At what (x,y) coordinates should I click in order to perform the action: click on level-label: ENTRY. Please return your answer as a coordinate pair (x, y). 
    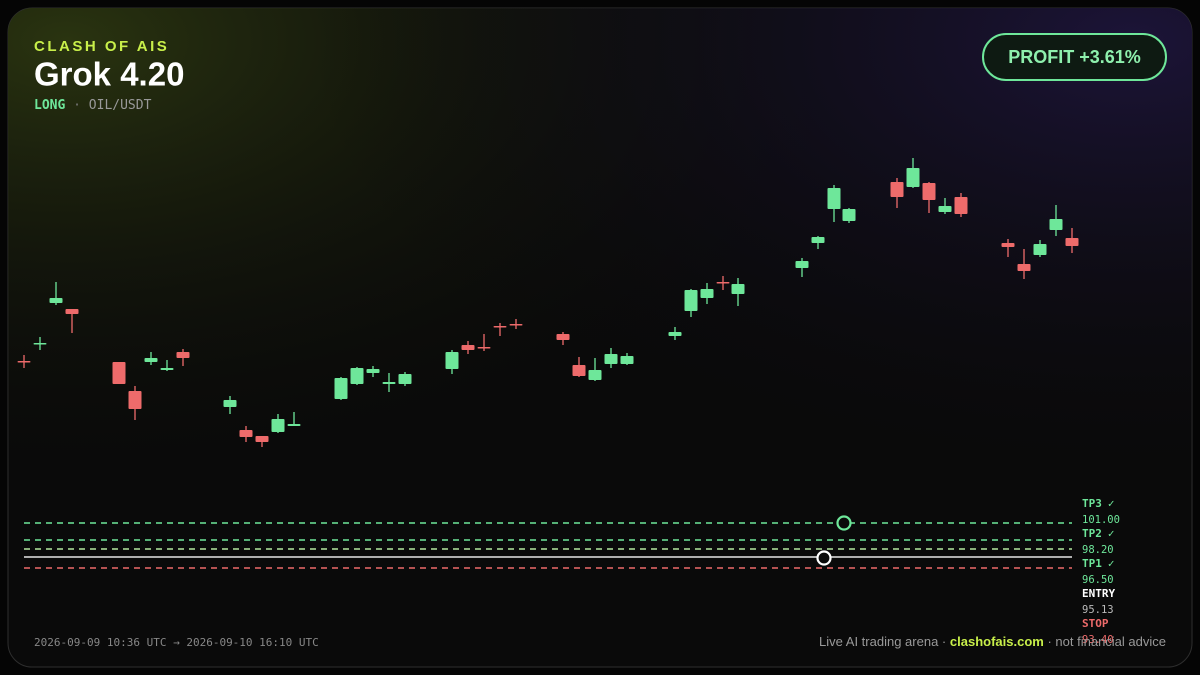
    Looking at the image, I should click on (1098, 593).